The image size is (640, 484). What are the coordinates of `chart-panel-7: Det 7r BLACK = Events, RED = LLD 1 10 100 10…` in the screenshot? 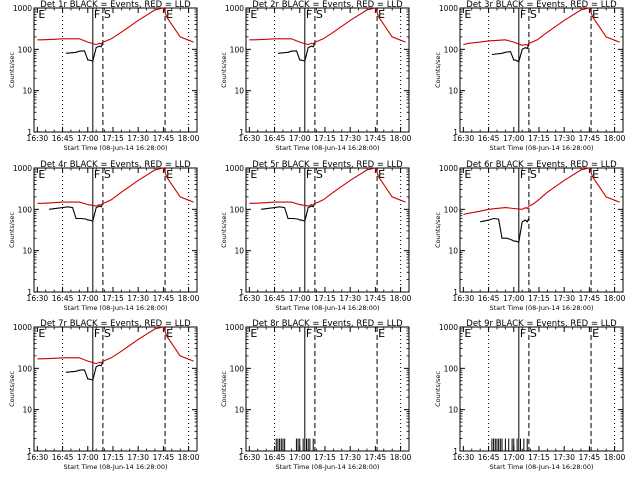 It's located at (104, 395).